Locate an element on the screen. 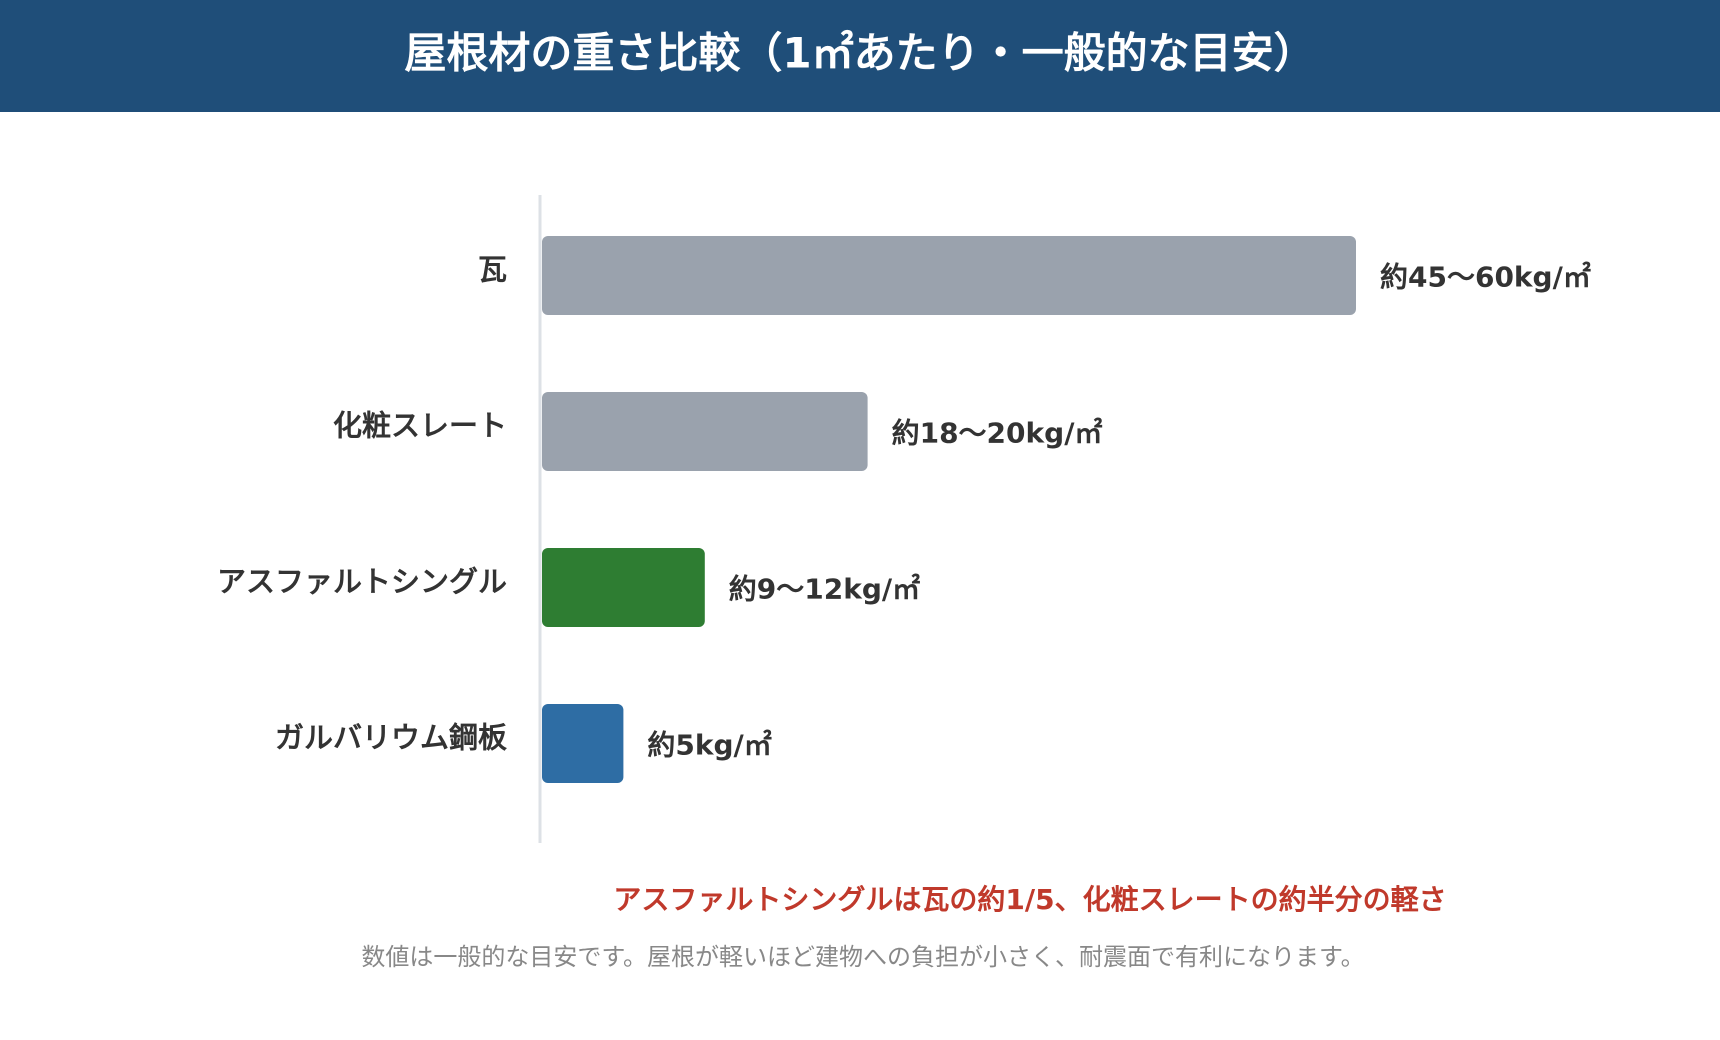  header-band is located at coordinates (860, 56).